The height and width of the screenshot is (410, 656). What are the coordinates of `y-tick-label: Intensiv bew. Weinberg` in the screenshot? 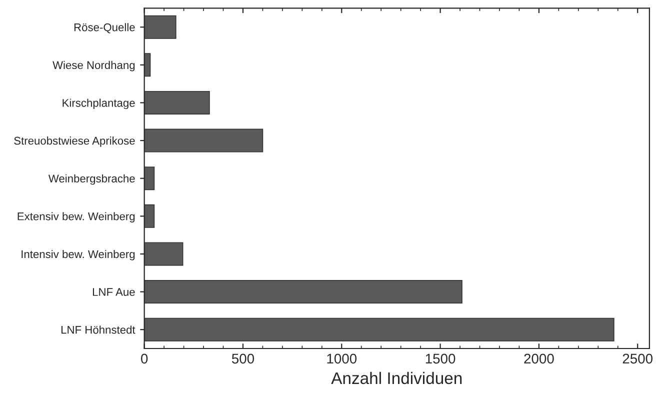 It's located at (78, 255).